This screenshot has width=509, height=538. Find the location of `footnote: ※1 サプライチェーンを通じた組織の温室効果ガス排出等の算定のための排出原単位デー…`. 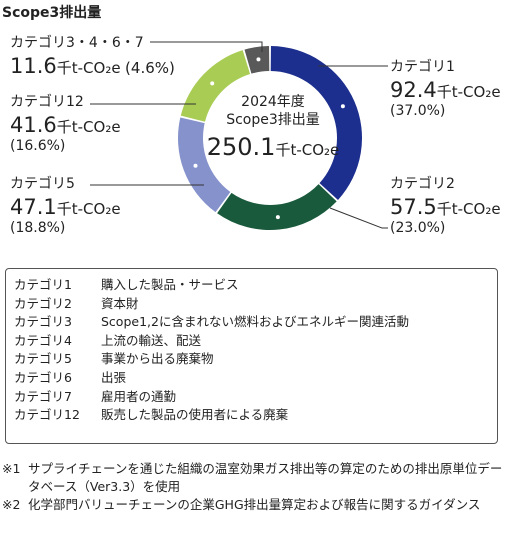

footnote: ※1 サプライチェーンを通じた組織の温室効果ガス排出等の算定のための排出原単位デー… is located at coordinates (254, 478).